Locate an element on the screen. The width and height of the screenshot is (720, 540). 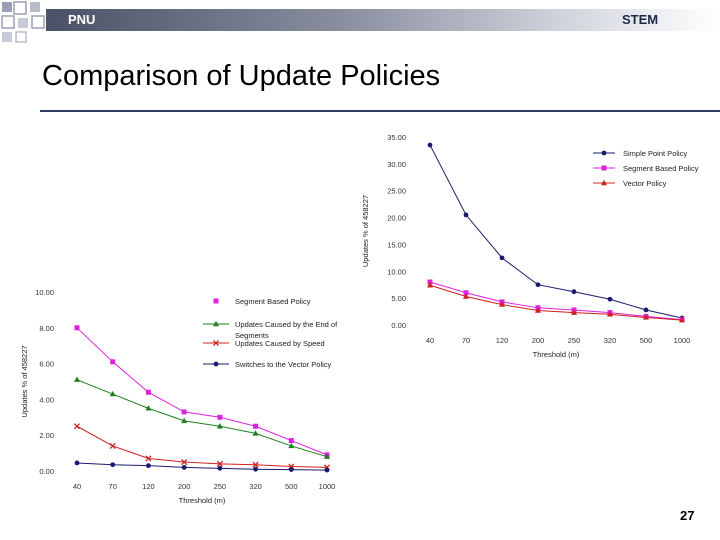
y-tick-label: 8.00 is located at coordinates (46, 328).